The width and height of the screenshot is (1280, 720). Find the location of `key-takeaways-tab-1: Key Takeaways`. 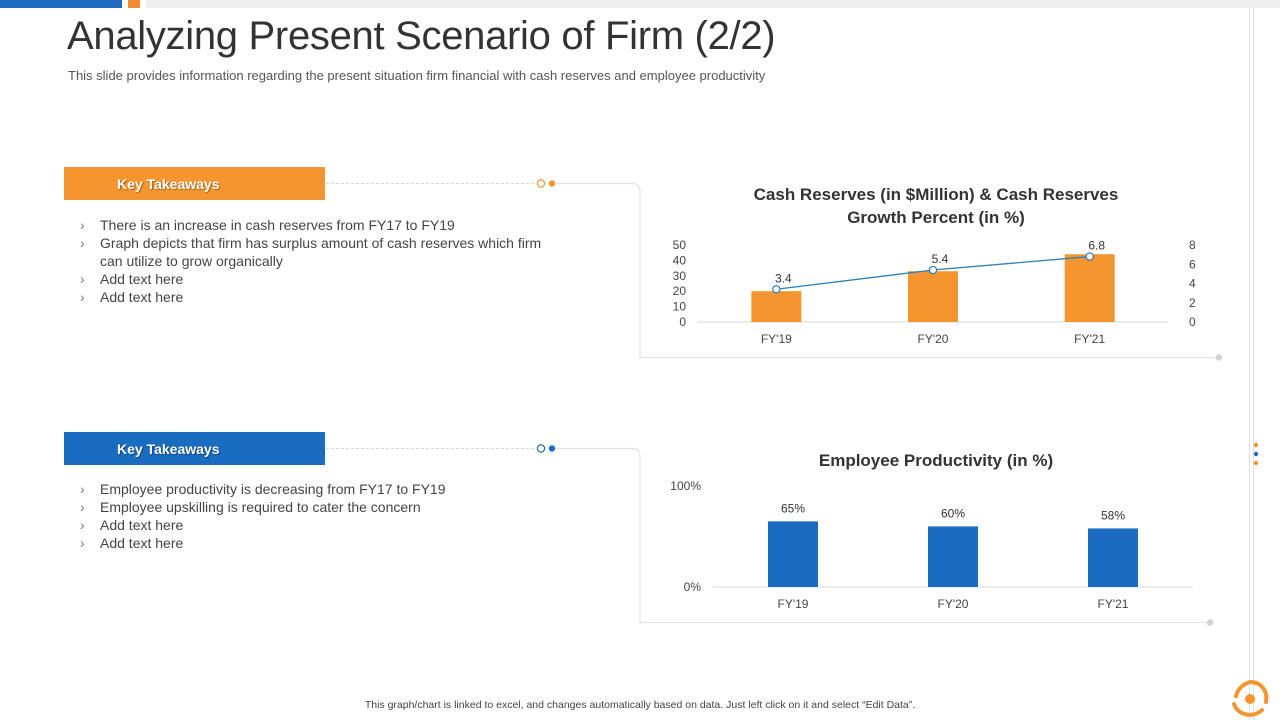

key-takeaways-tab-1: Key Takeaways is located at coordinates (194, 183).